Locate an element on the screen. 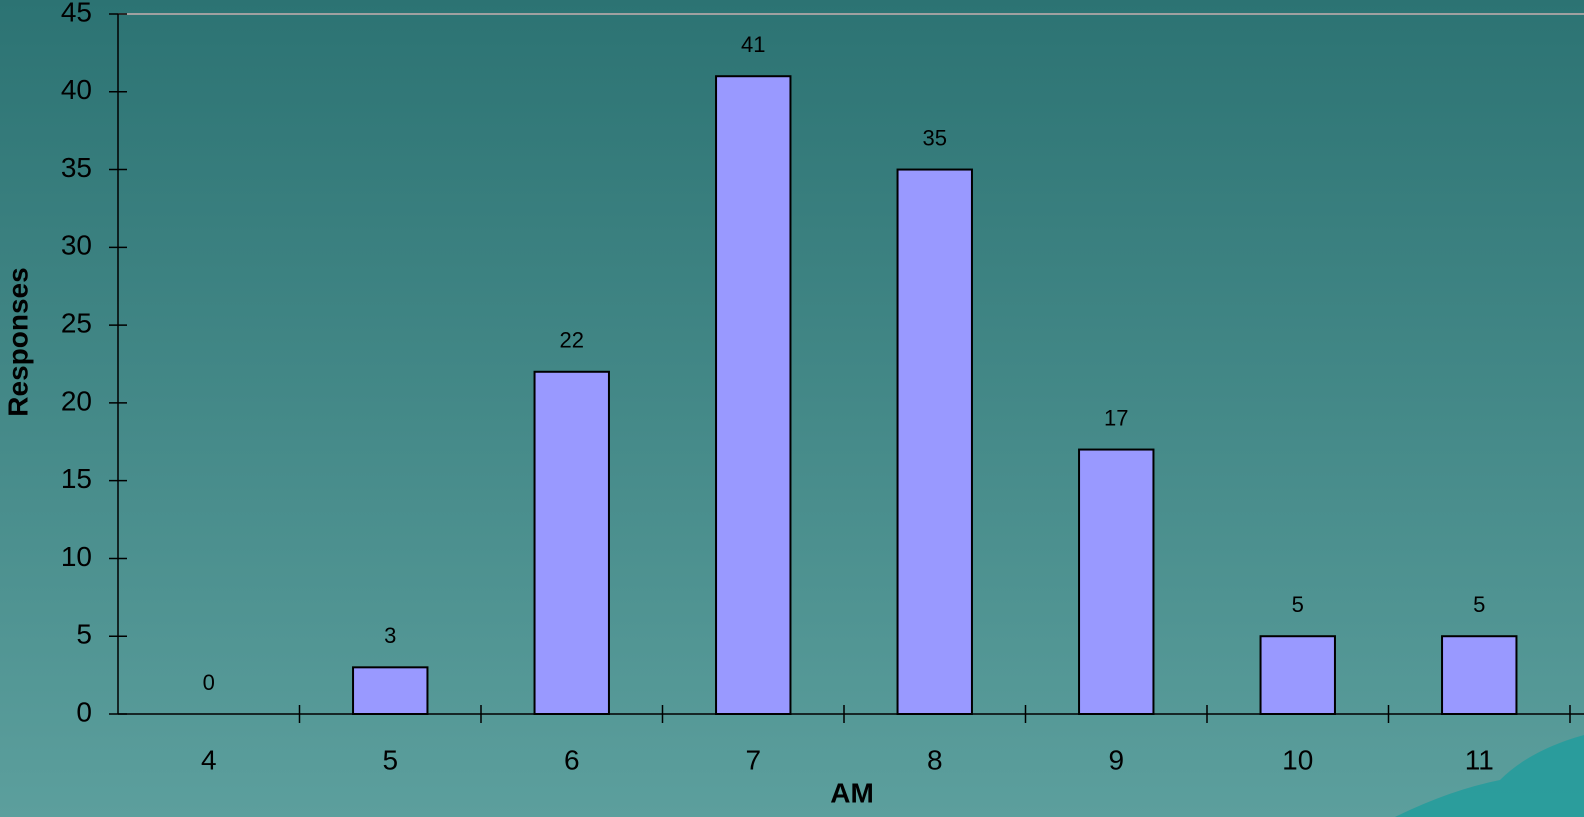 Image resolution: width=1584 pixels, height=817 pixels. data-label: 0 is located at coordinates (209, 682).